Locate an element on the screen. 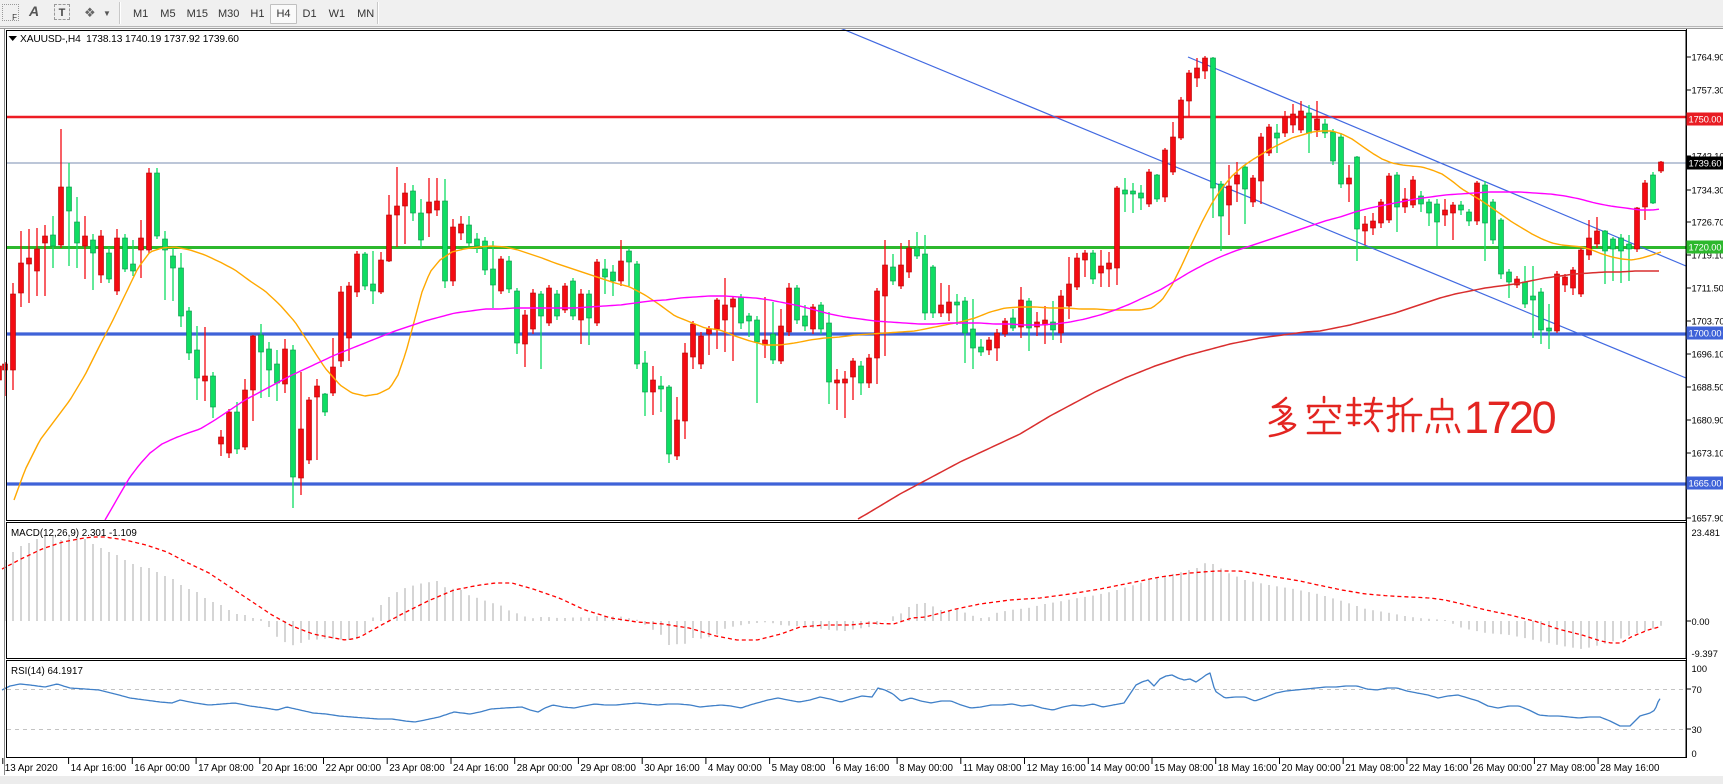  svg-text: 16 Apr 00:00 is located at coordinates (162, 768).